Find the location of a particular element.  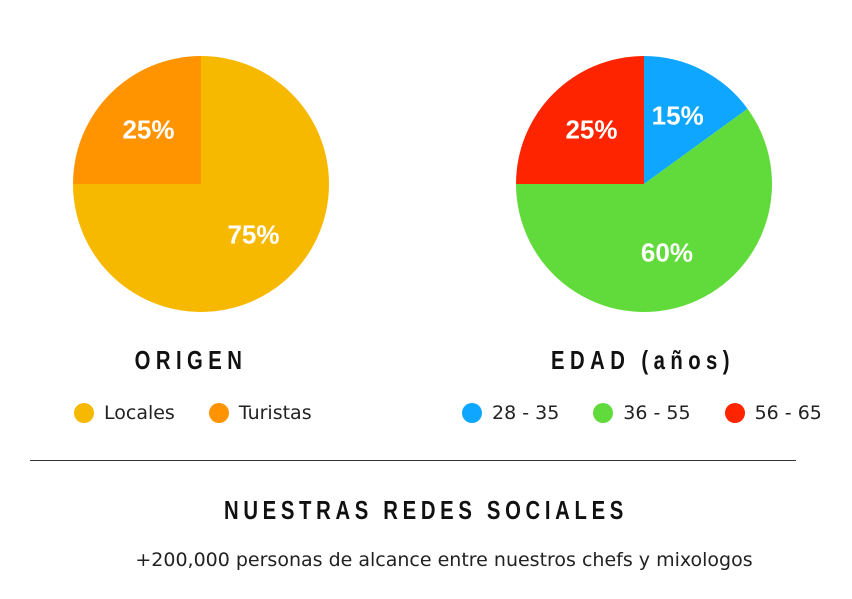

data-label-locales: 75% is located at coordinates (253, 234).